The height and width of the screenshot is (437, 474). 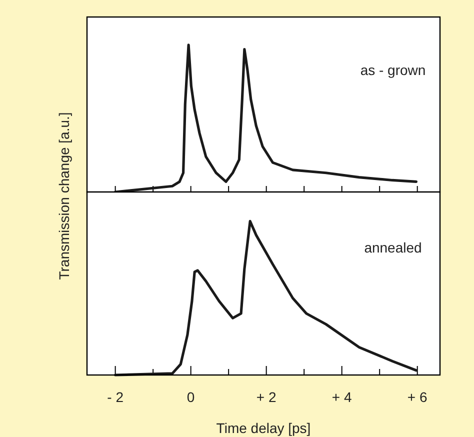 I want to click on x-axis-title: Time delay [ps], so click(x=263, y=428).